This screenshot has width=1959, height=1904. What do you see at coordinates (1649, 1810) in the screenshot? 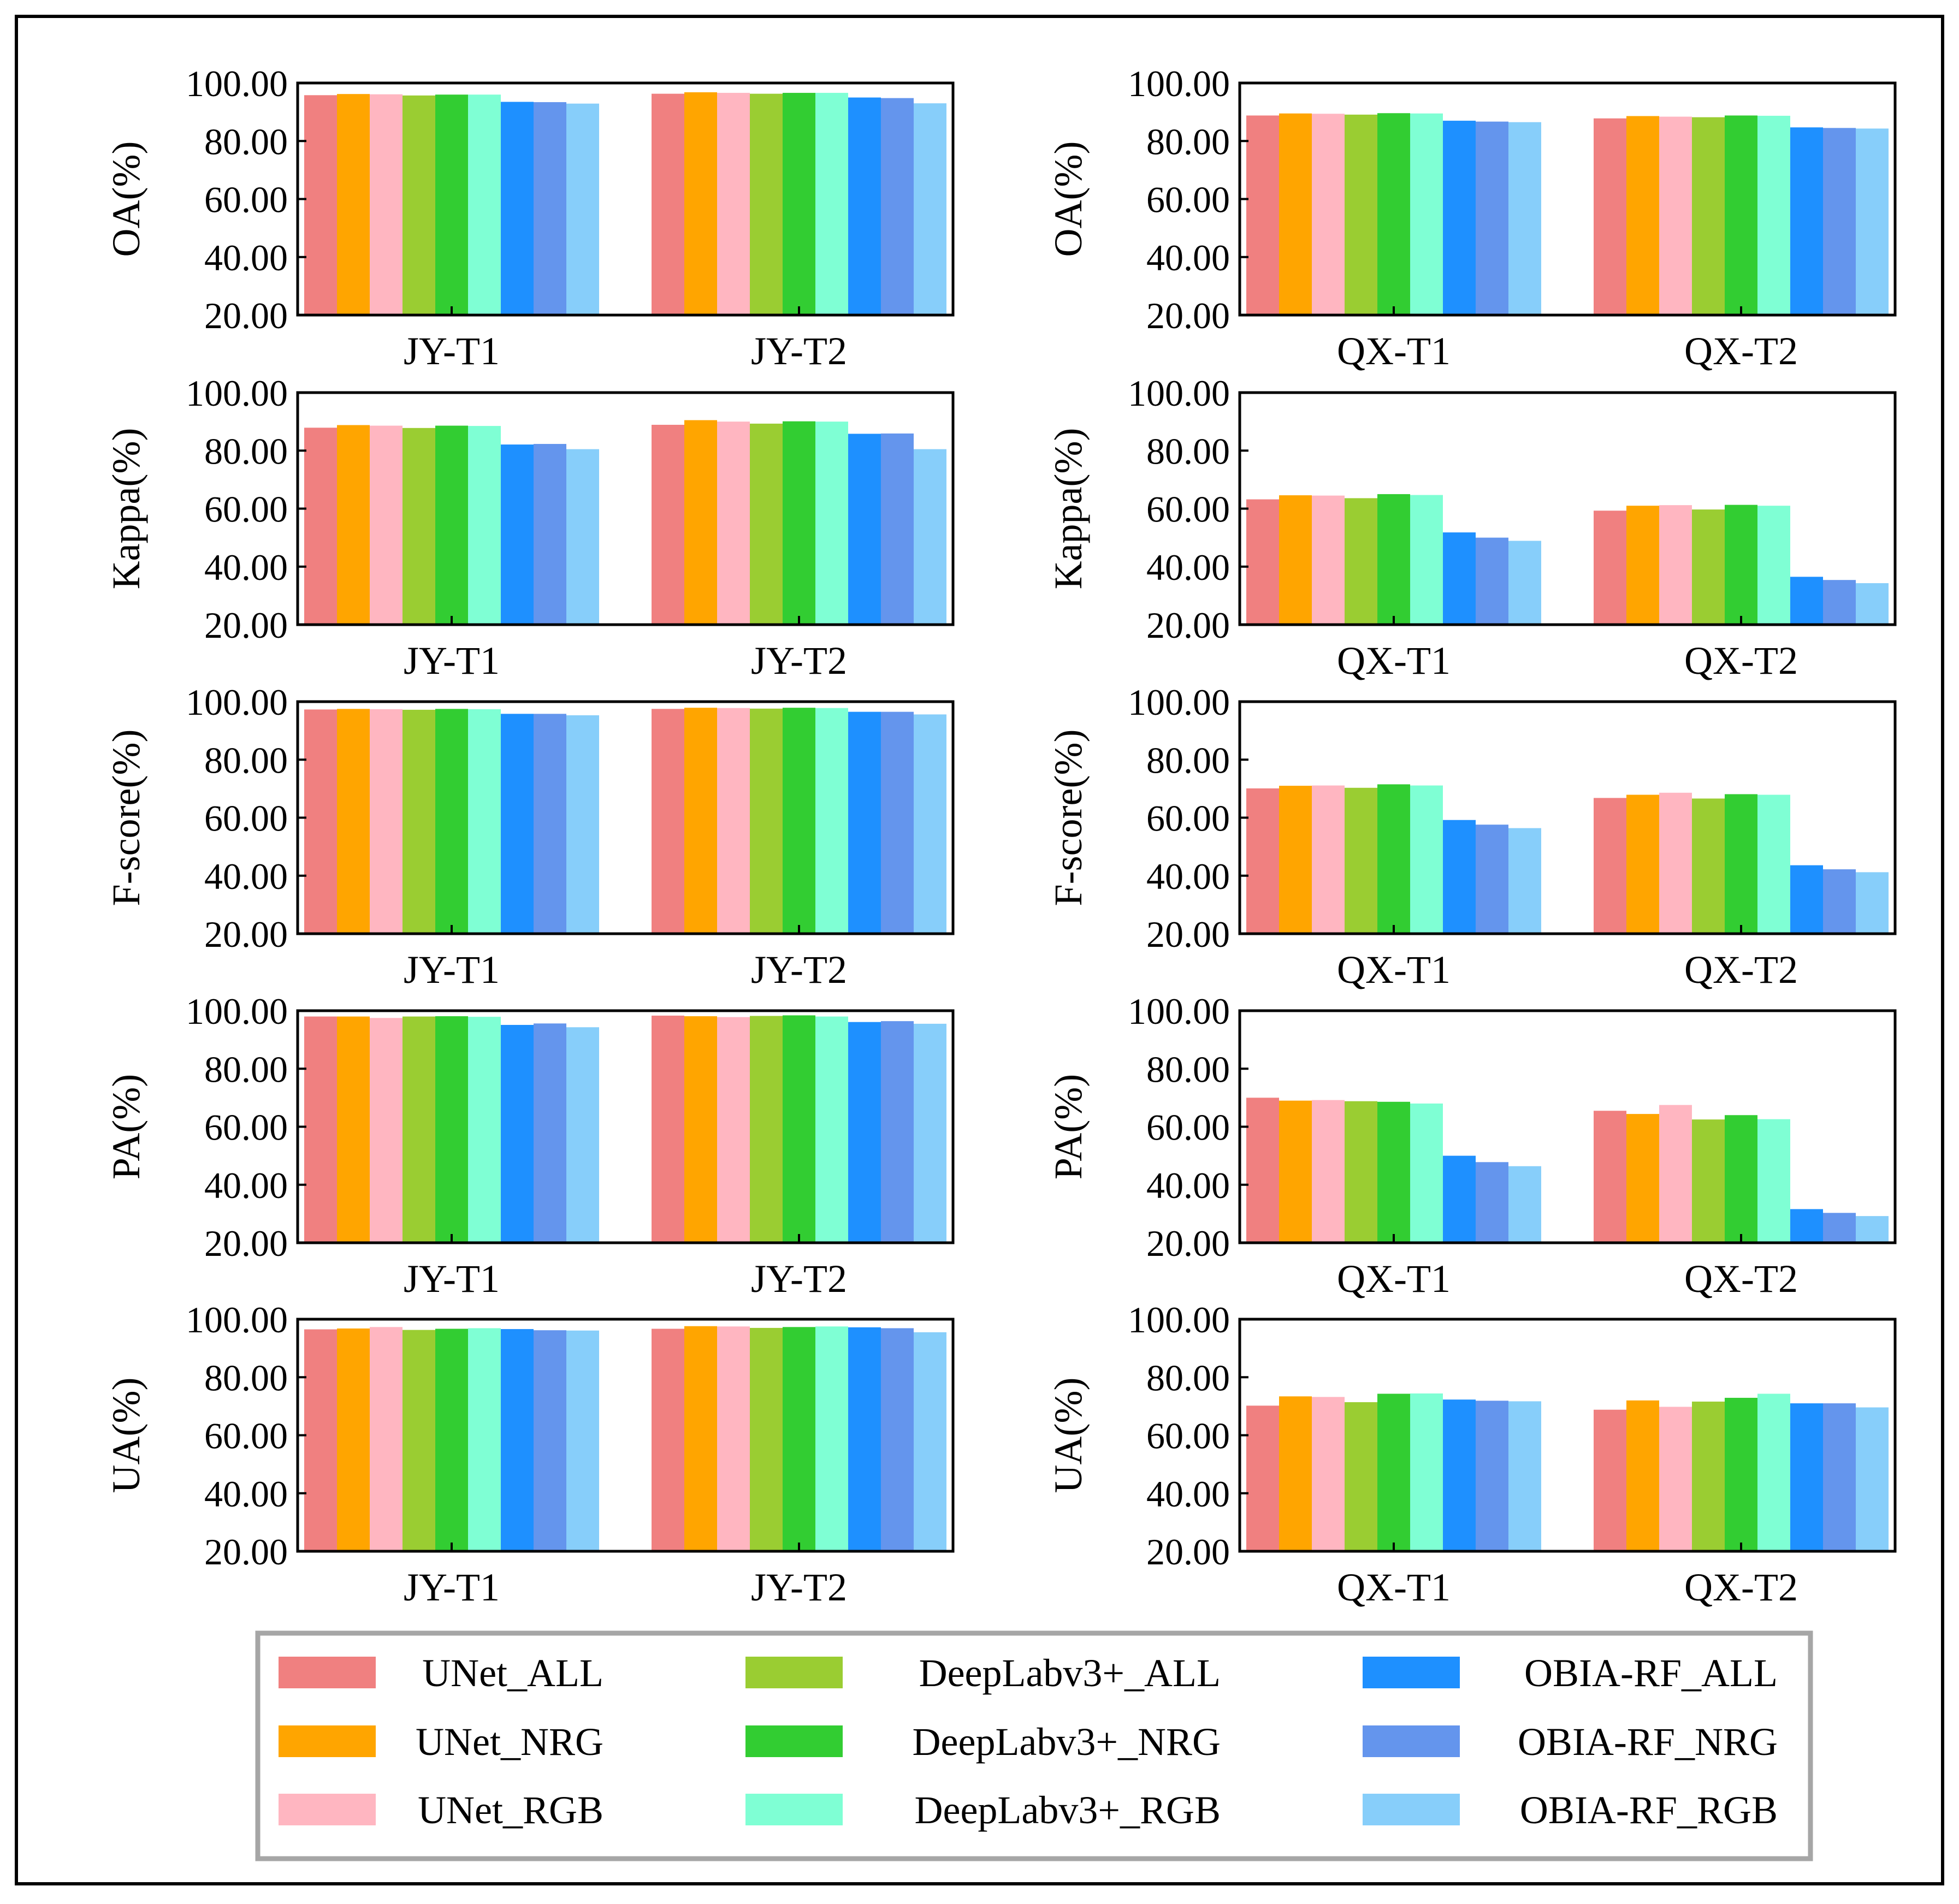
I see `legend-label: OBIA-RF_RGB` at bounding box center [1649, 1810].